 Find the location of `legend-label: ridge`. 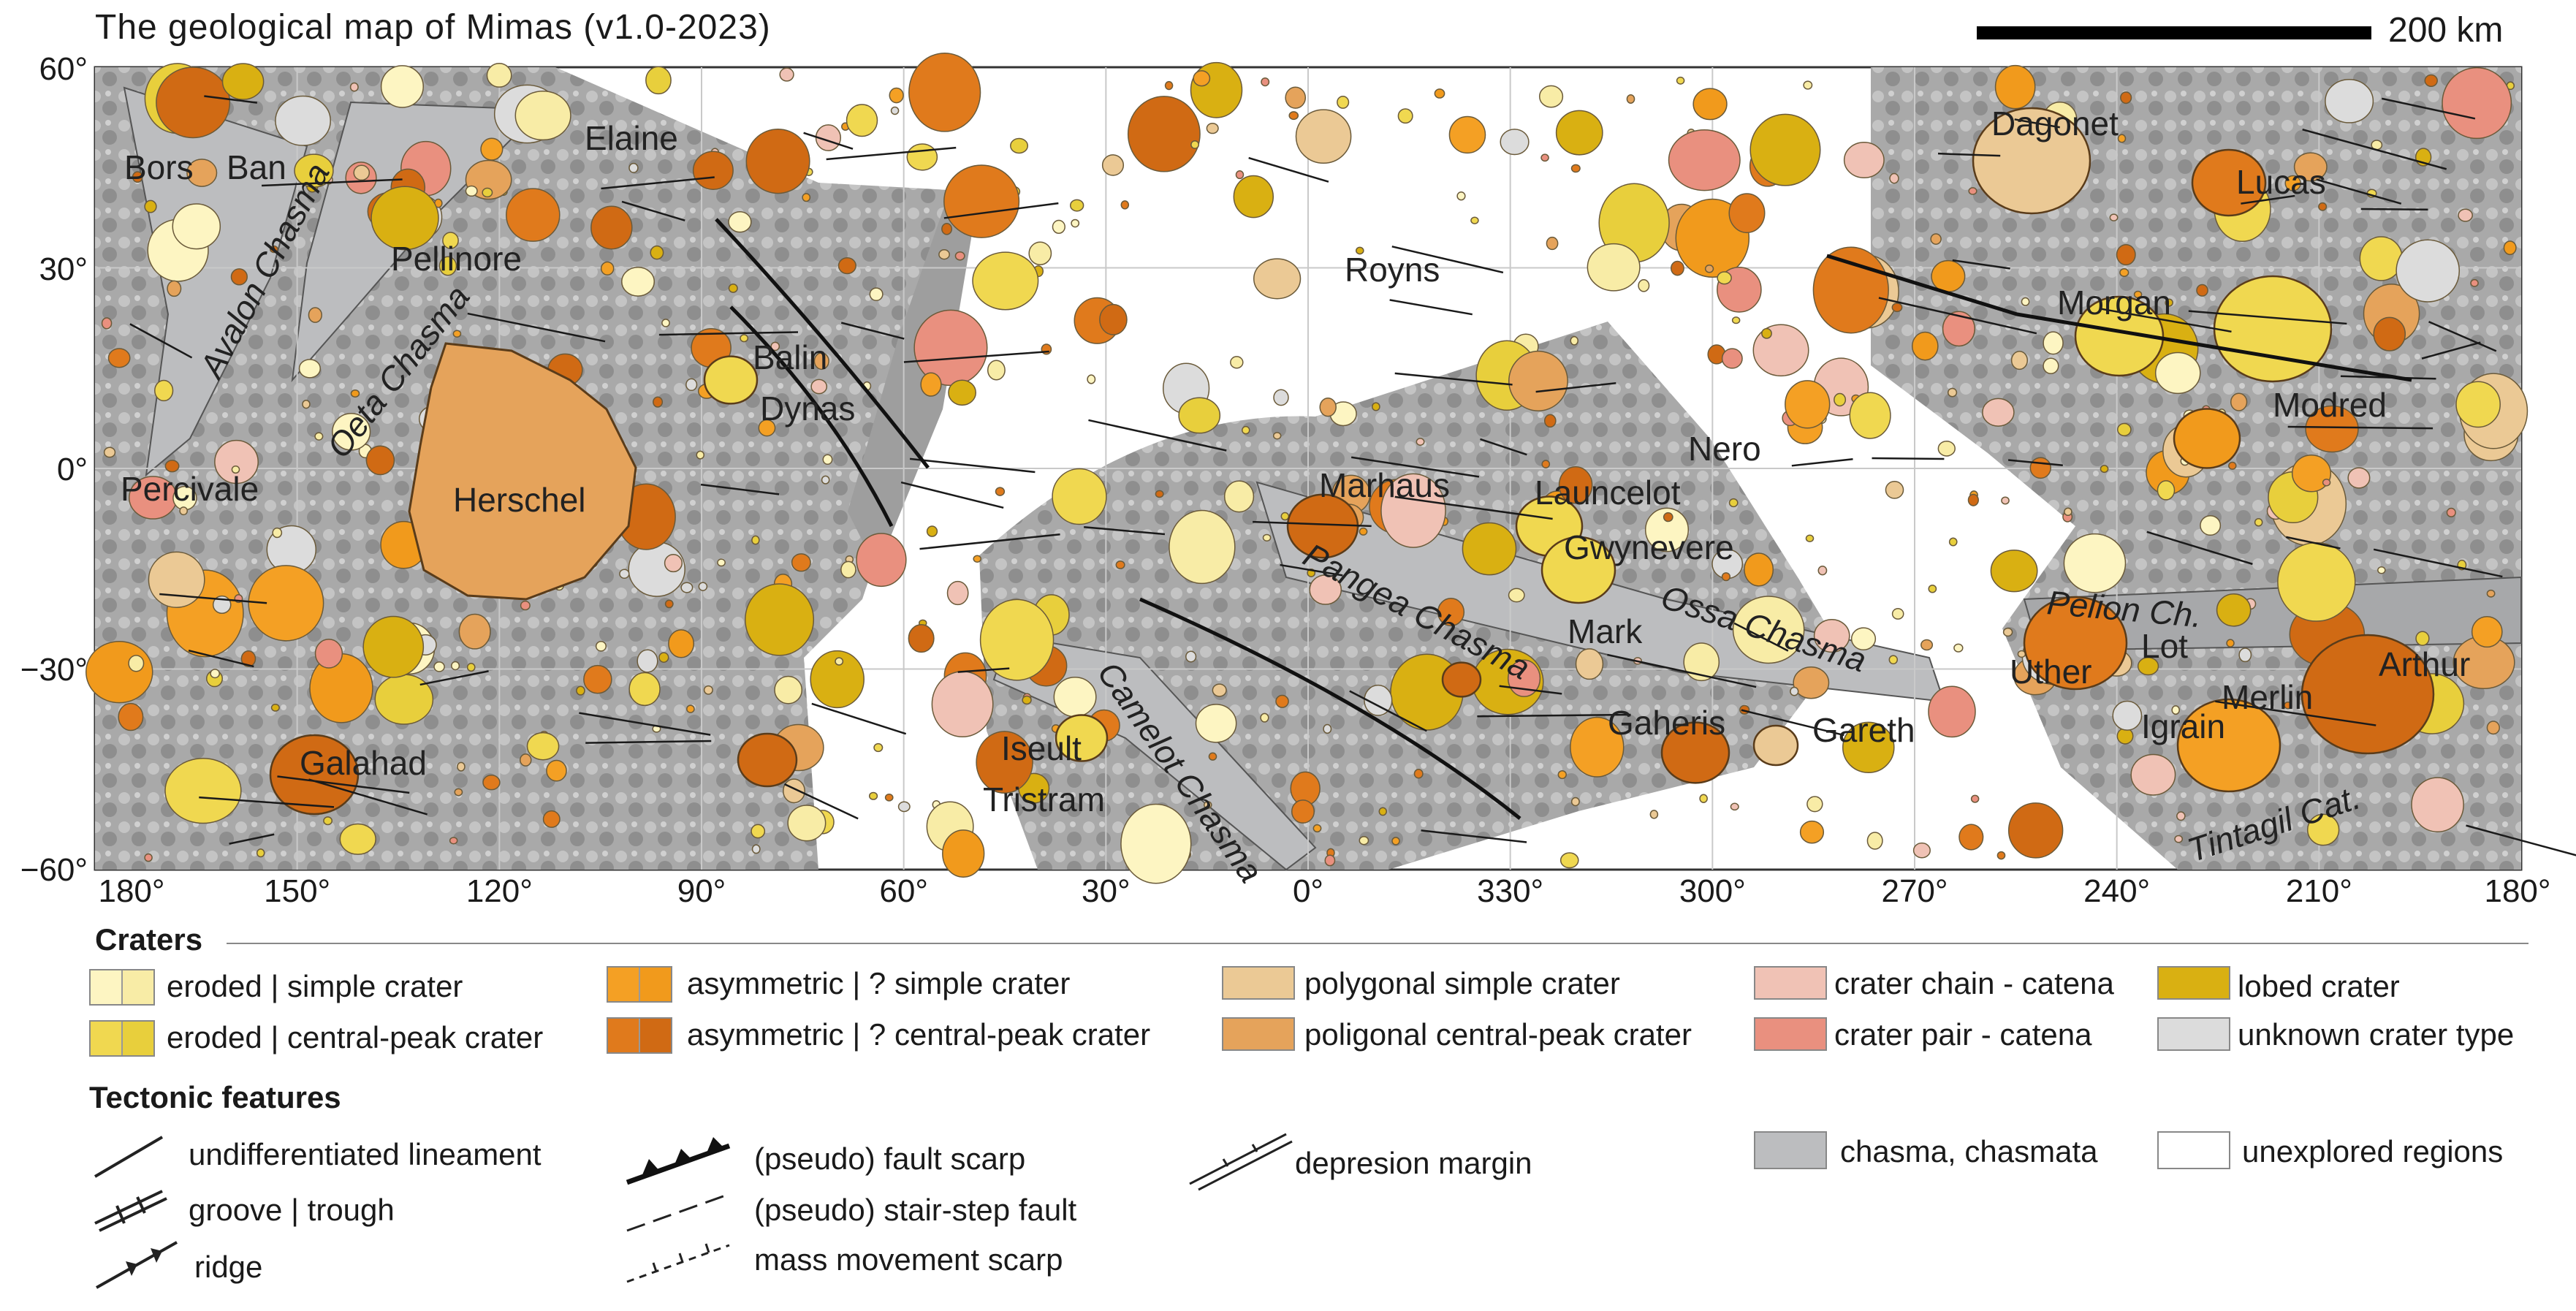

legend-label: ridge is located at coordinates (229, 1267).